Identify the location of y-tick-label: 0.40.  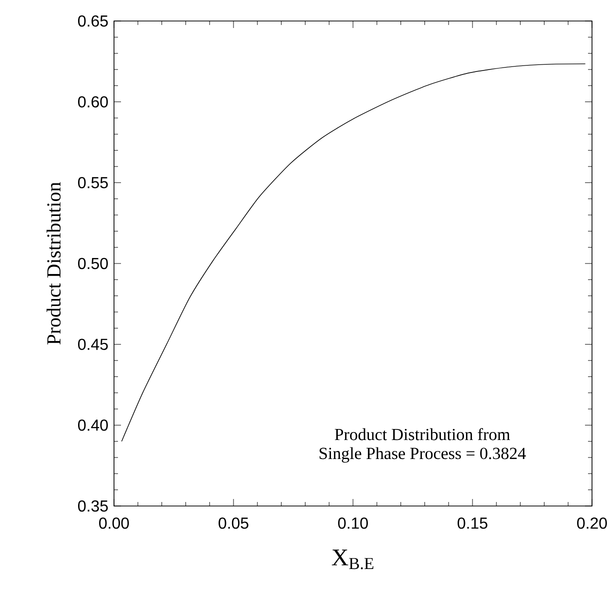
(93, 425).